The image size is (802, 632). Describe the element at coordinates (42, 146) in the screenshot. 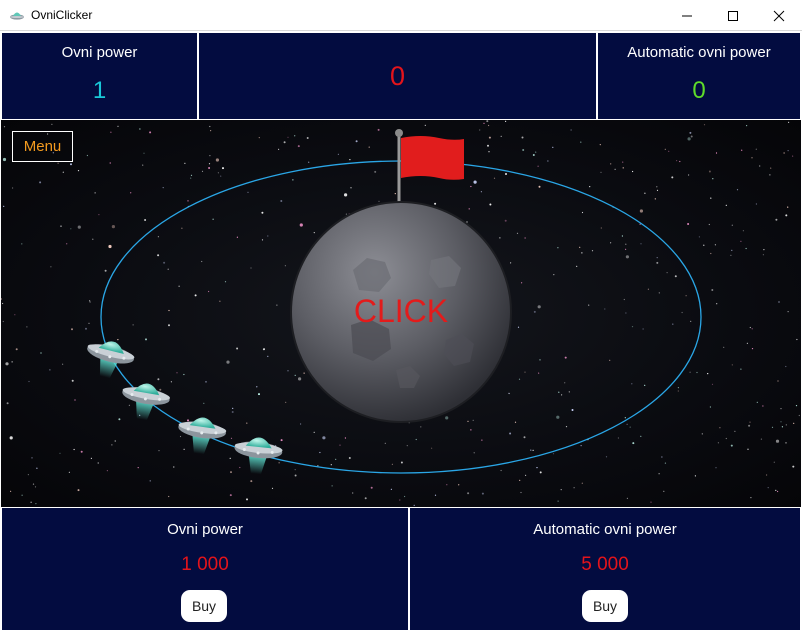

I see `menu-button: Menu` at that location.